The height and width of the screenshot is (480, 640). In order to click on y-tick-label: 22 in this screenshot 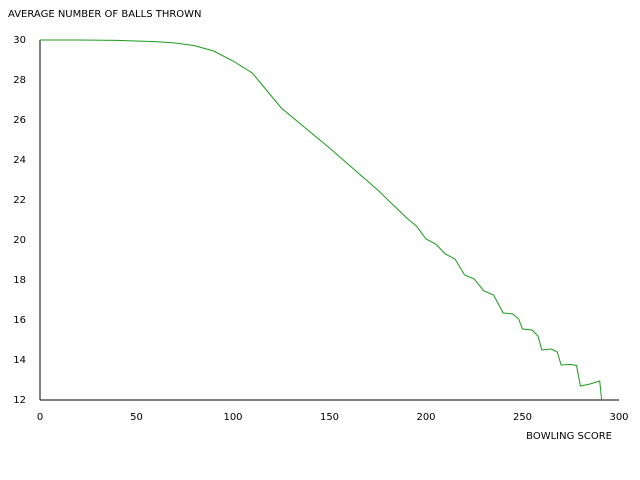, I will do `click(19, 200)`.